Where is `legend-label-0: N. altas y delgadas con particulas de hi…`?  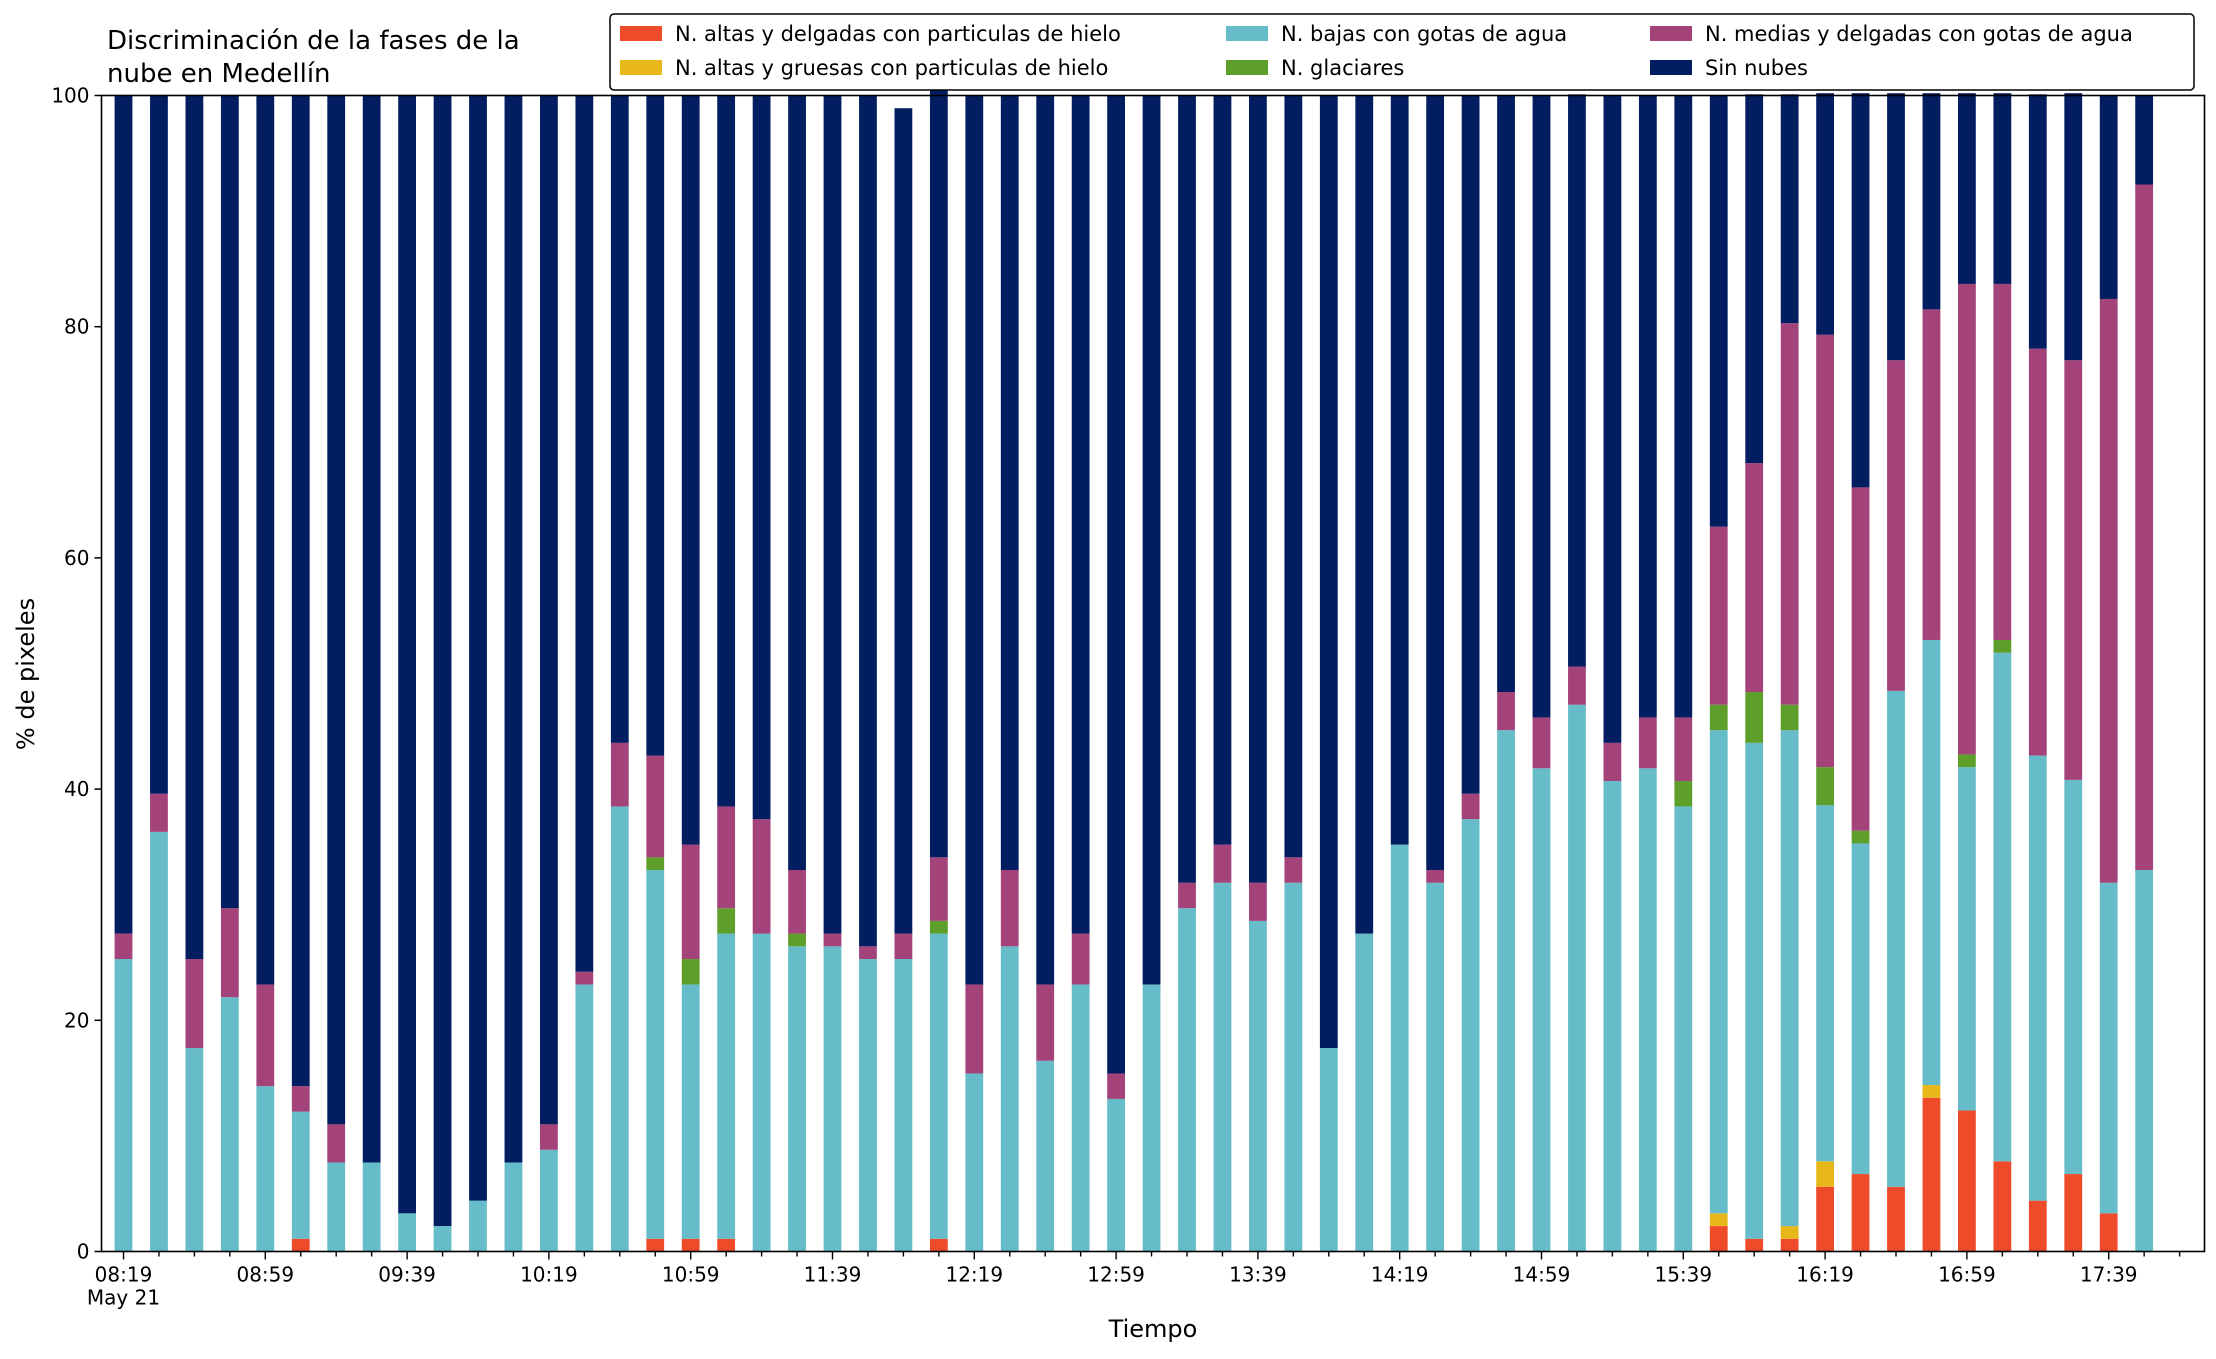
legend-label-0: N. altas y delgadas con particulas de hi… is located at coordinates (898, 34).